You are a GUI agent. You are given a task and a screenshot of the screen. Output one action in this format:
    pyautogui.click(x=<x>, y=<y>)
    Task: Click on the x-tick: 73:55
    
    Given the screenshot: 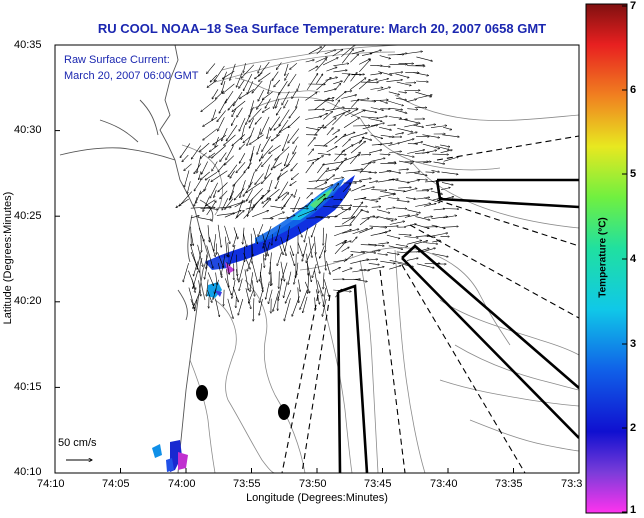 What is the action you would take?
    pyautogui.click(x=247, y=484)
    